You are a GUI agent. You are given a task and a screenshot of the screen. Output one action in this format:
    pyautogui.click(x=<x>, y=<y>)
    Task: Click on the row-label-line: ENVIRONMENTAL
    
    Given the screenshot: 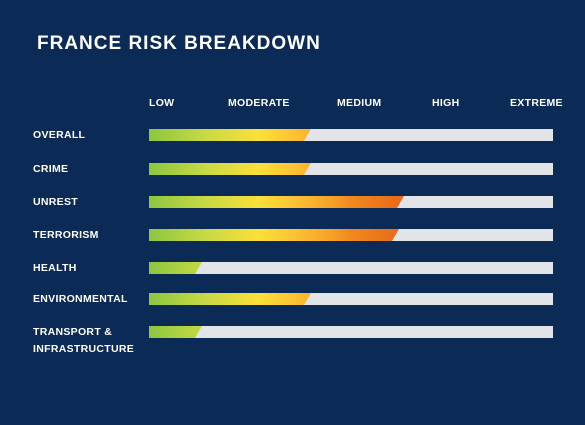 What is the action you would take?
    pyautogui.click(x=80, y=299)
    